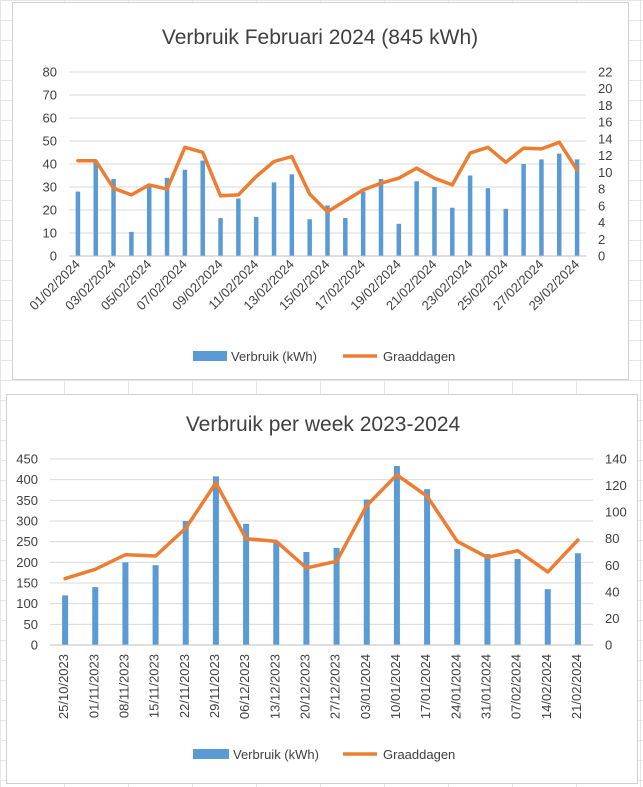 Image resolution: width=643 pixels, height=787 pixels. Describe the element at coordinates (335, 686) in the screenshot. I see `x-tick-label: 27/12/2023` at that location.